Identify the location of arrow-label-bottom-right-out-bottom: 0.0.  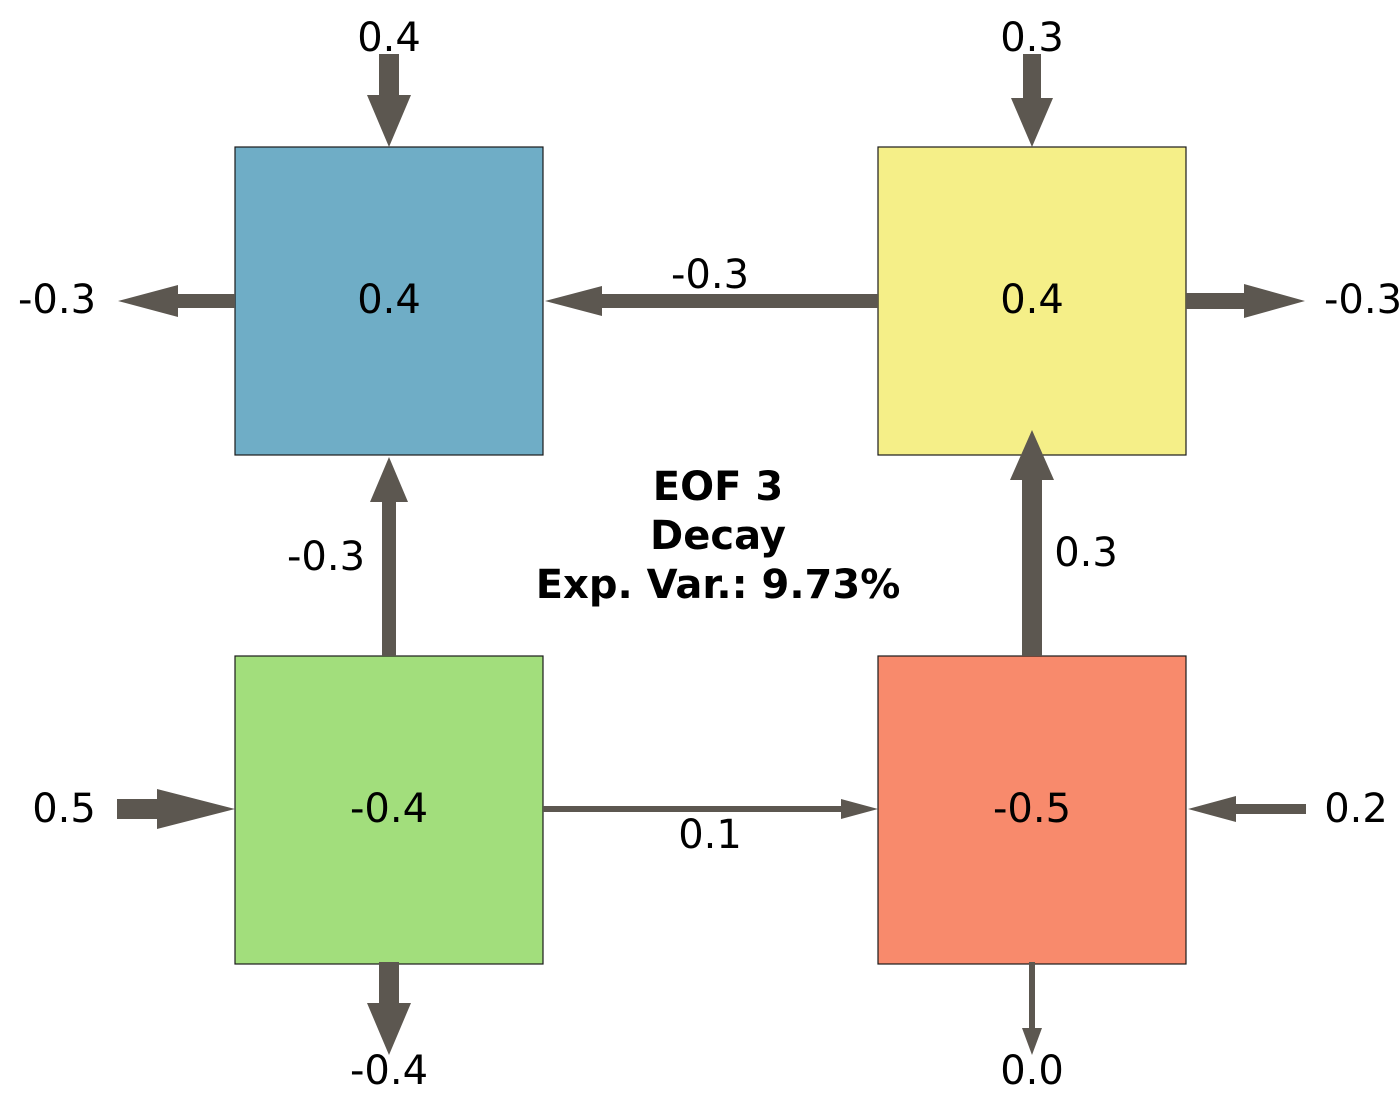
(1032, 1071).